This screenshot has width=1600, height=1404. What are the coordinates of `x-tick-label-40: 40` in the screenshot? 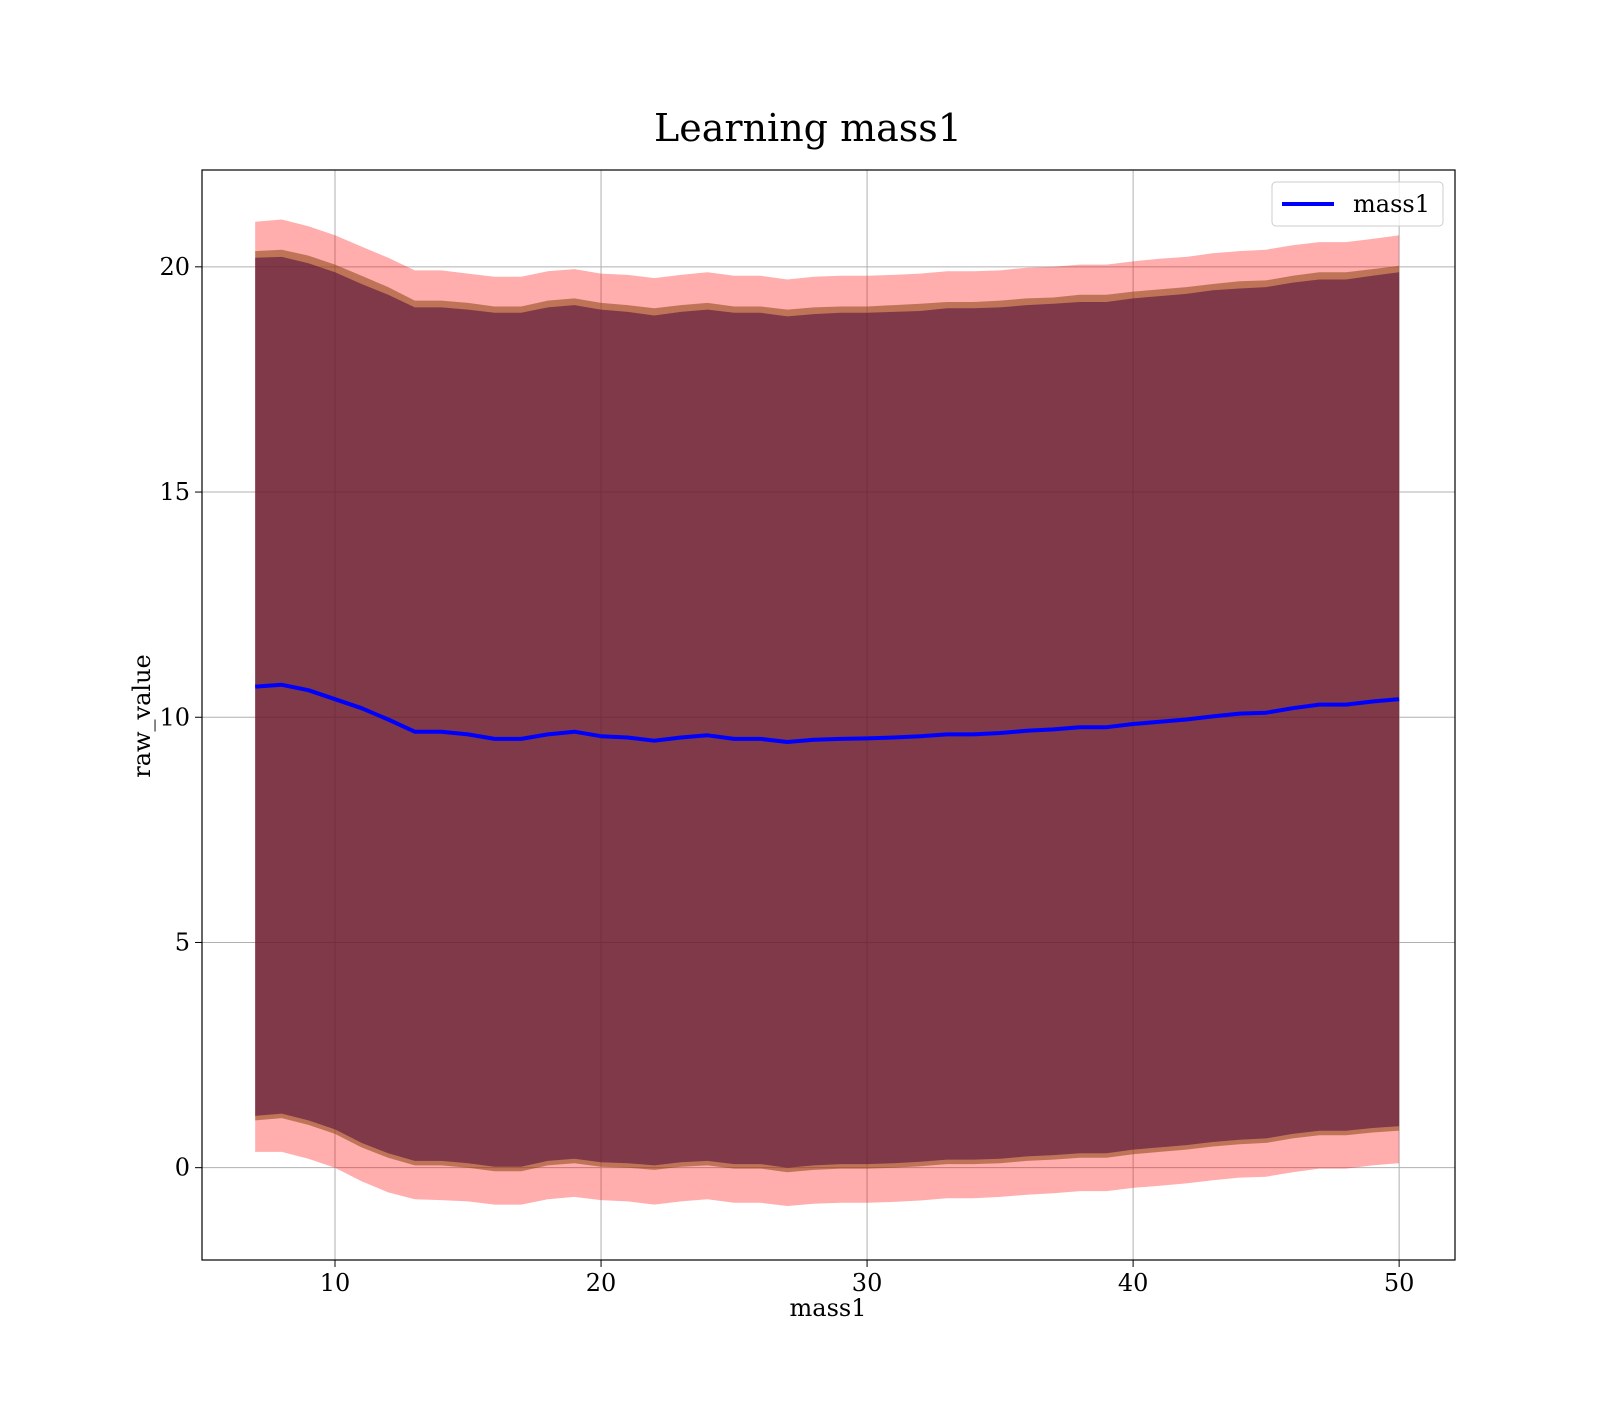 It's located at (1133, 1283).